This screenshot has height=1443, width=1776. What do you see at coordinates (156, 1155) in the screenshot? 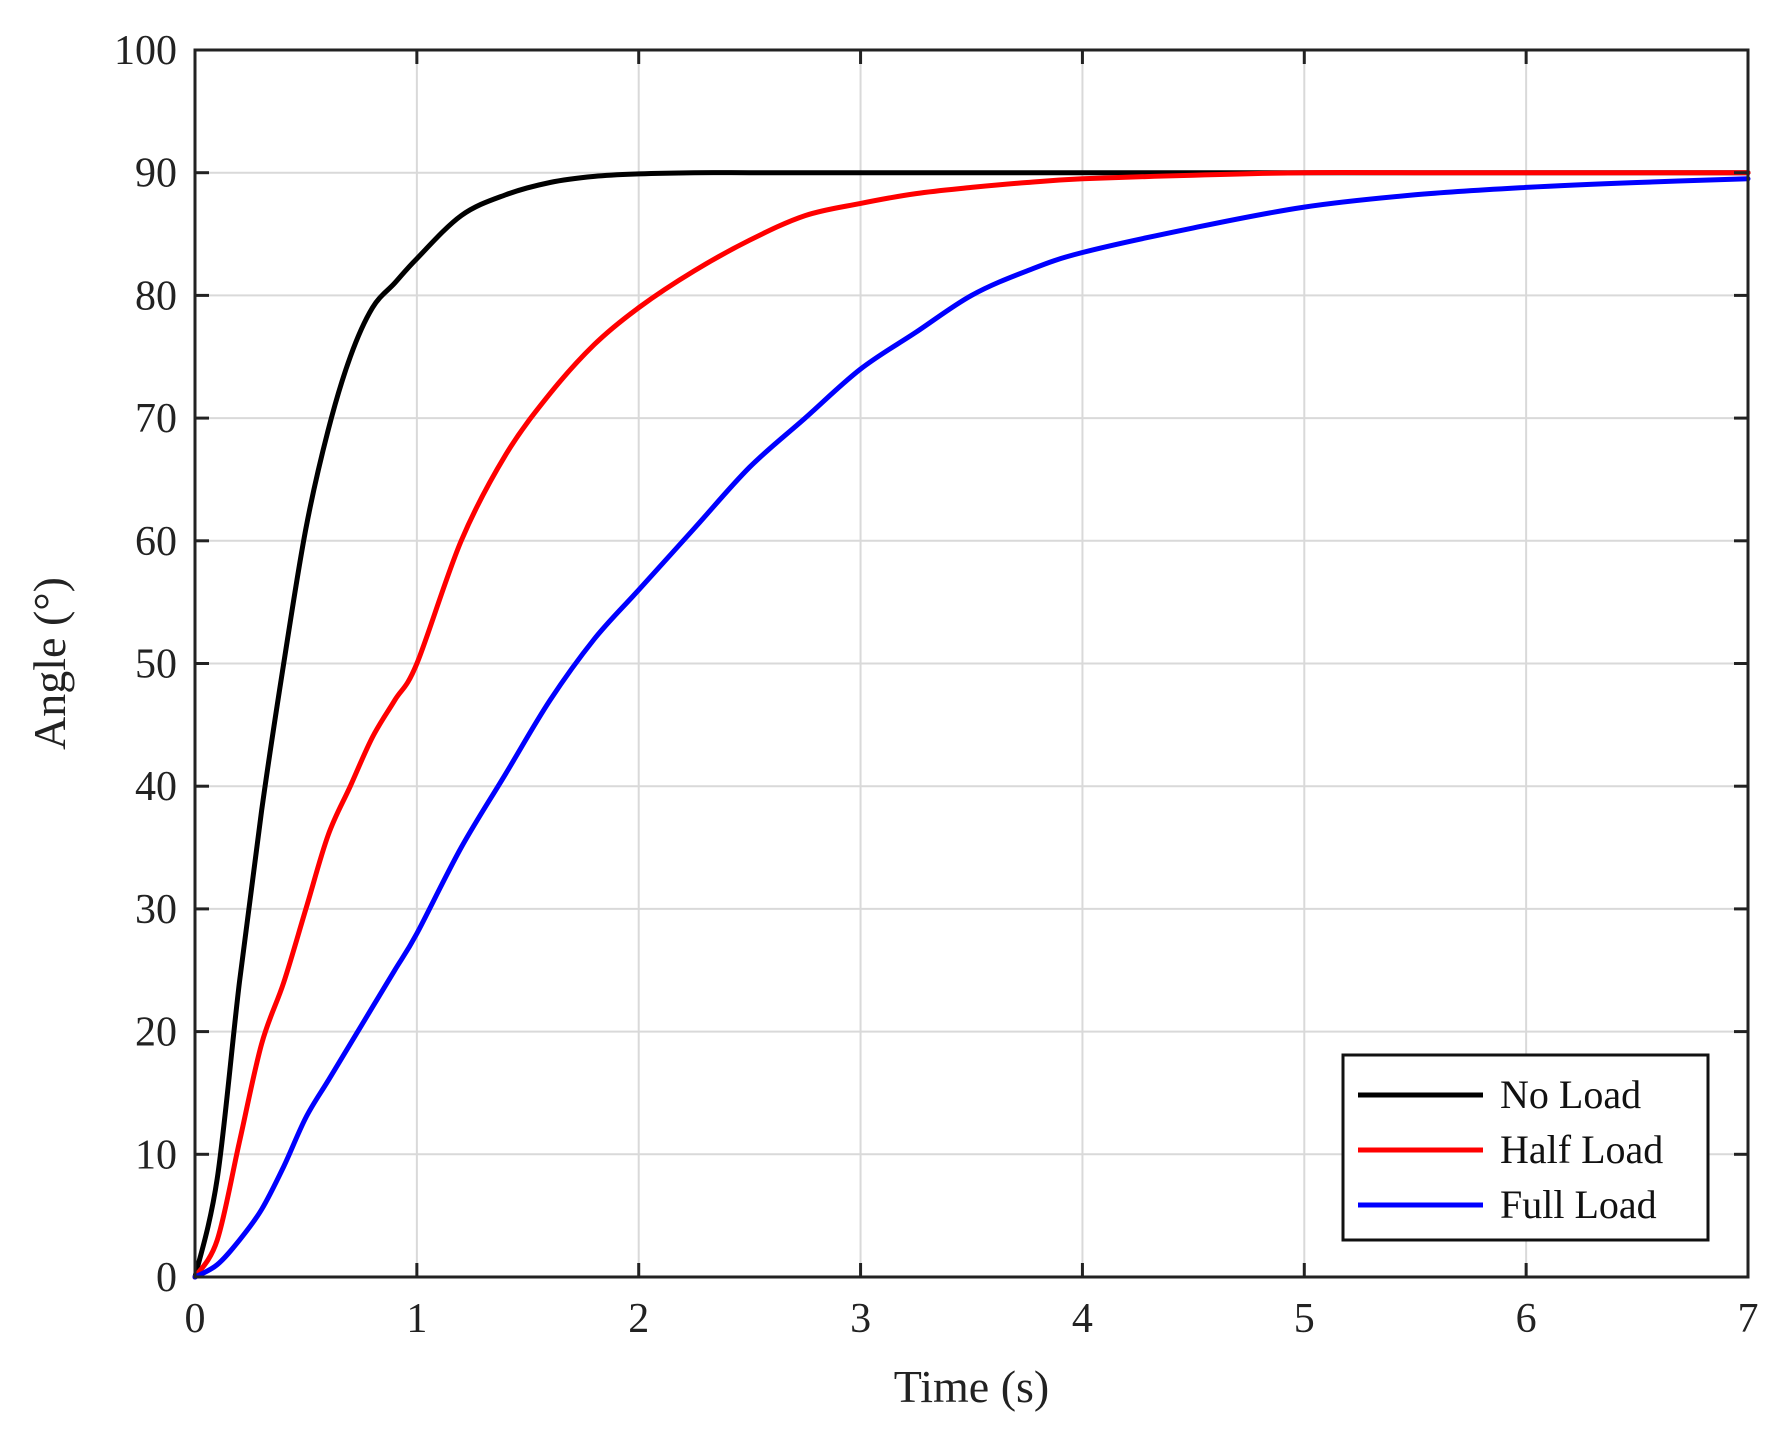
I see `y-tick-label: 10` at bounding box center [156, 1155].